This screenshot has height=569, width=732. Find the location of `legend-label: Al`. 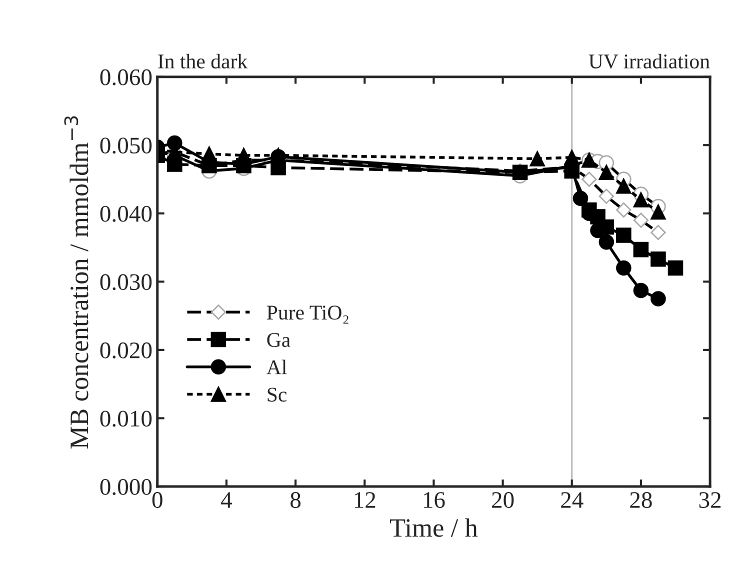

legend-label: Al is located at coordinates (276, 367).